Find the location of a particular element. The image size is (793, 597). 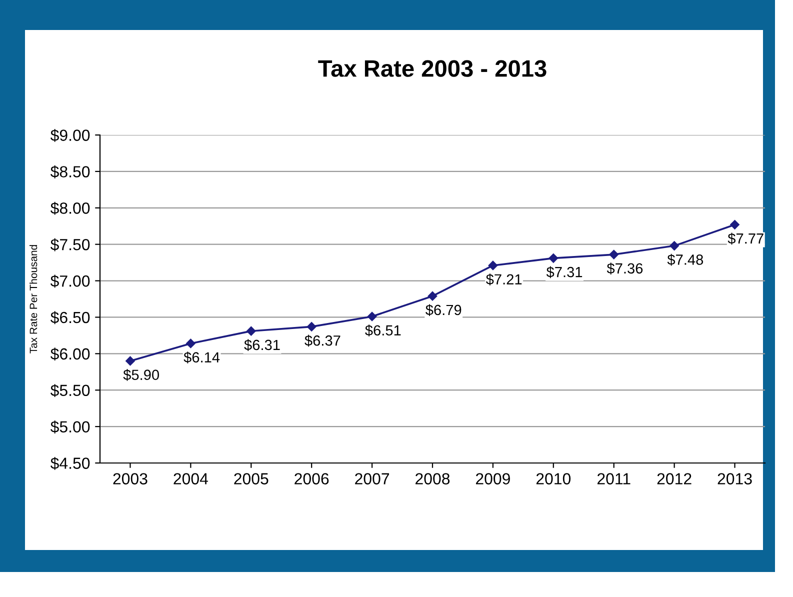

x-tick-label: 2006 is located at coordinates (311, 478).